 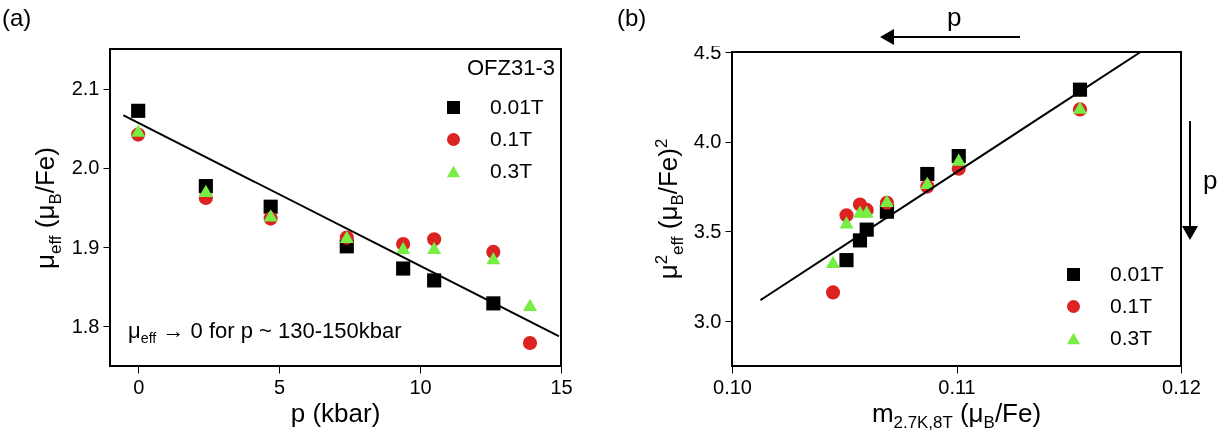 What do you see at coordinates (632, 18) in the screenshot?
I see `chart-title: (b)` at bounding box center [632, 18].